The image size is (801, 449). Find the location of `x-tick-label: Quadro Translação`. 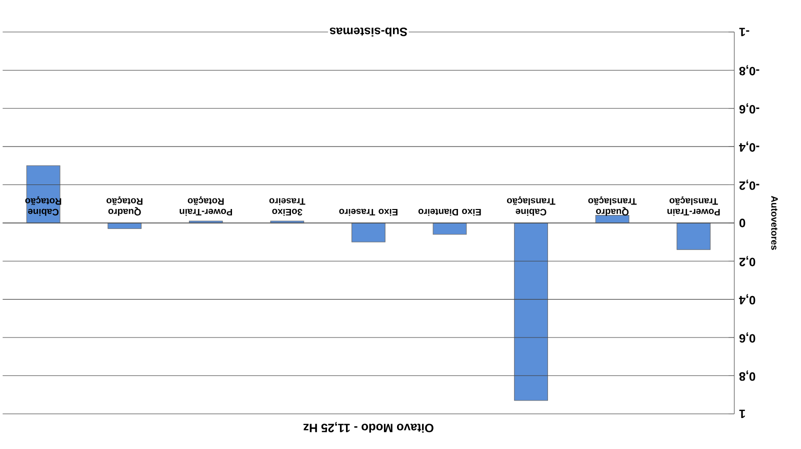

x-tick-label: Quadro Translação is located at coordinates (612, 206).